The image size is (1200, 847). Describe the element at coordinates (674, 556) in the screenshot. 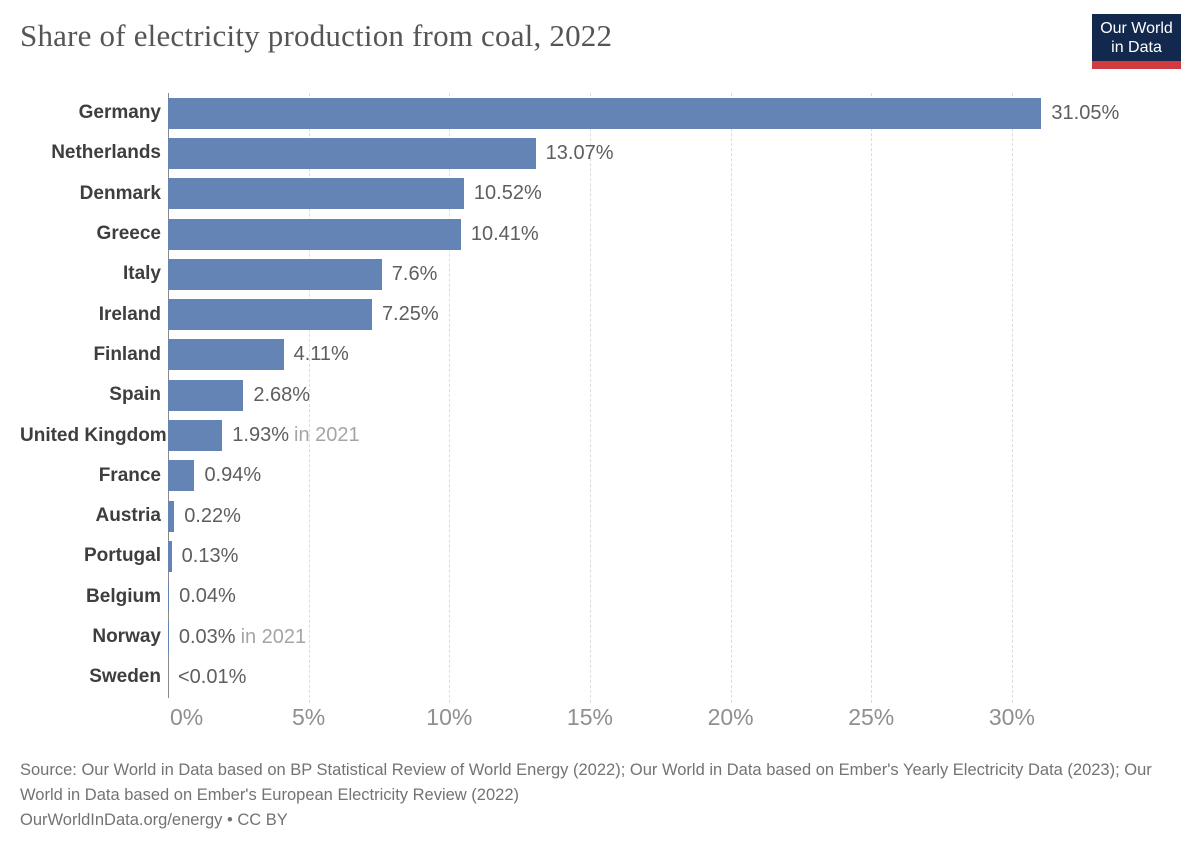

I see `bar-area: 0.13%` at that location.